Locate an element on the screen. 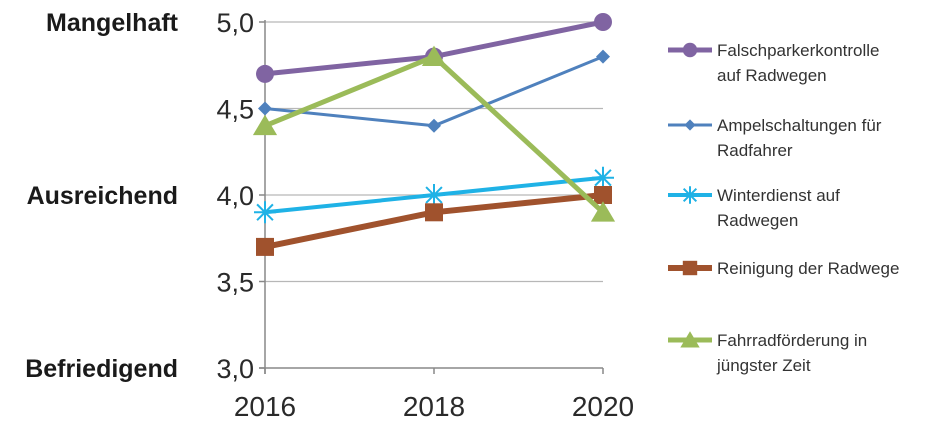 Image resolution: width=927 pixels, height=425 pixels. legend-label: Falschparkerkontrolle is located at coordinates (798, 50).